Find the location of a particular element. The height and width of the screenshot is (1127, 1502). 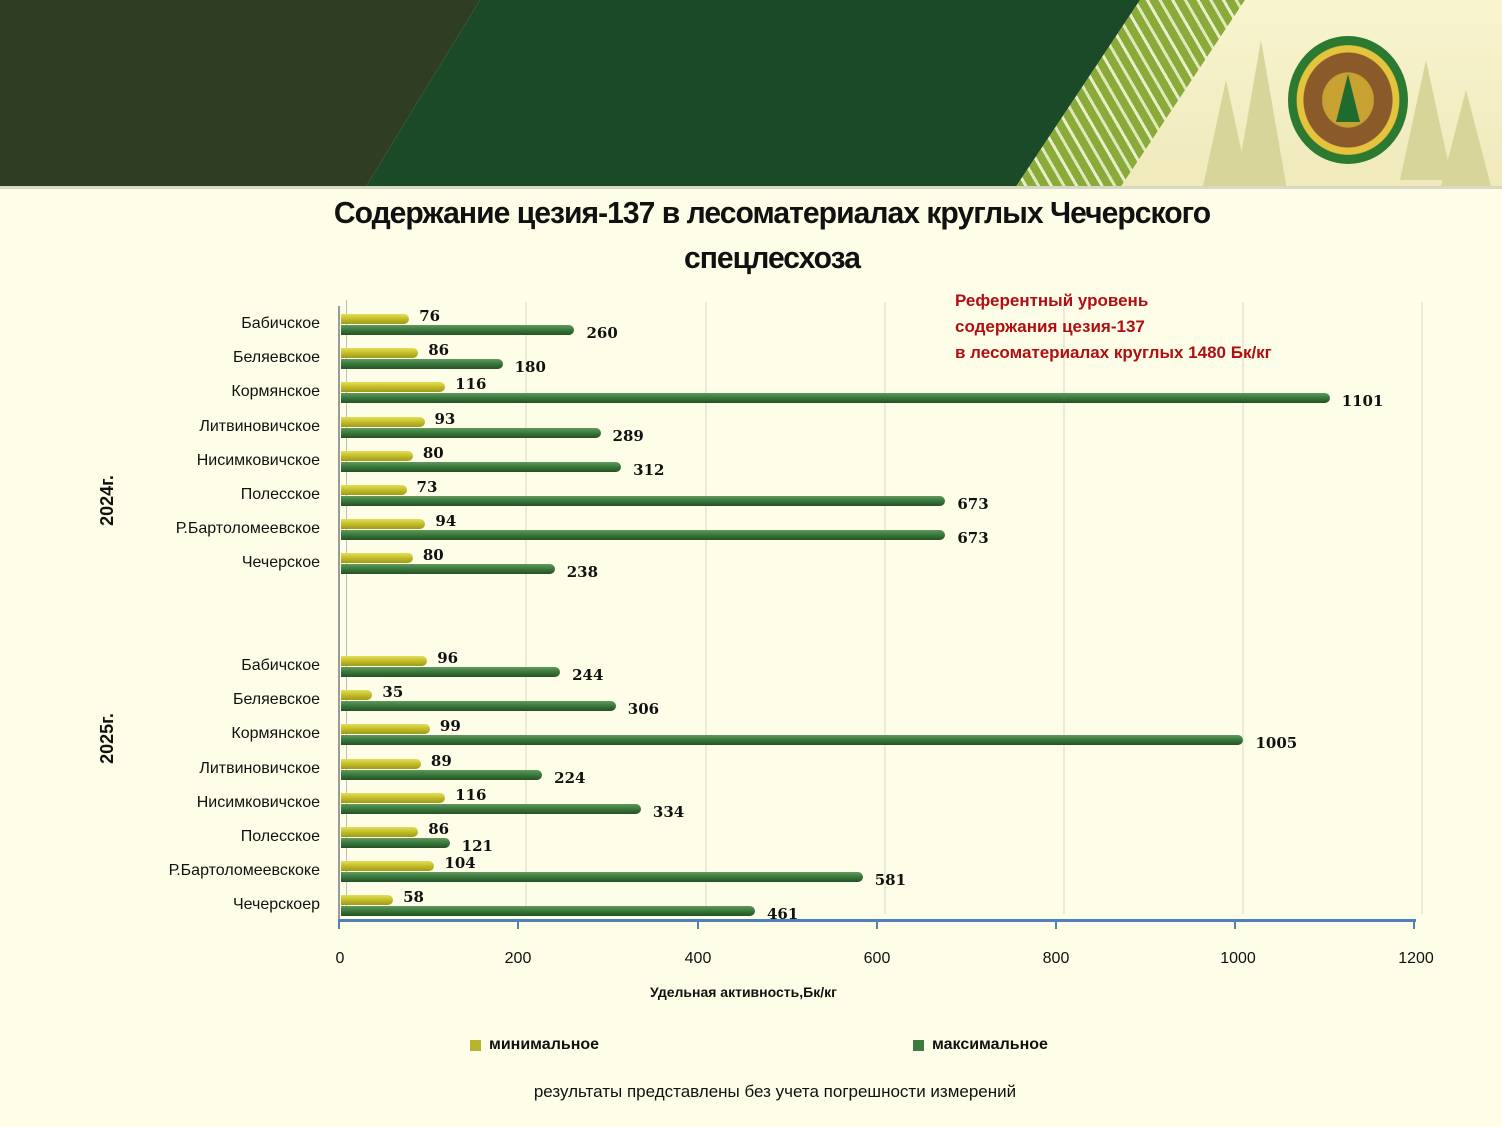

legend-label-min: минимальное is located at coordinates (544, 1044).